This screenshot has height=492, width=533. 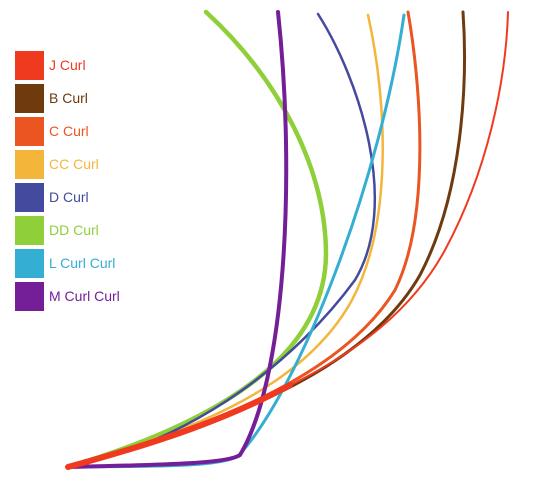 What do you see at coordinates (84, 296) in the screenshot?
I see `legend-label: M Curl Curl` at bounding box center [84, 296].